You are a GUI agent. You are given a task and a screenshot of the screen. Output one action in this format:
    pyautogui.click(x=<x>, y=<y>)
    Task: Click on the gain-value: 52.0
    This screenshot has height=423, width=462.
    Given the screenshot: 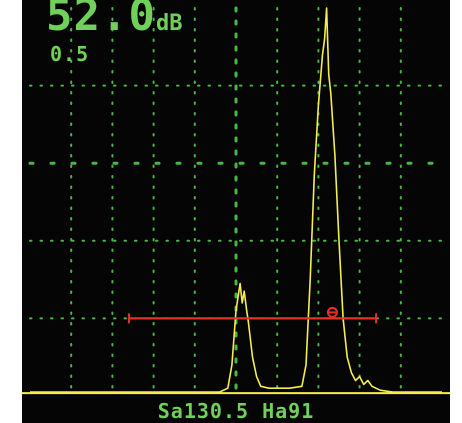 What is the action you would take?
    pyautogui.click(x=101, y=20)
    